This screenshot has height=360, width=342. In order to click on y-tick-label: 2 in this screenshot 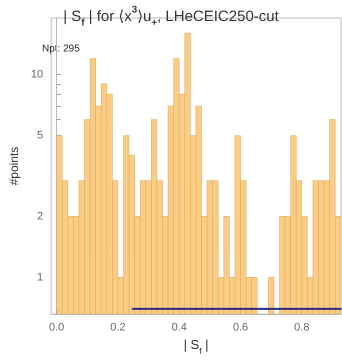, I will do `click(40, 216)`.